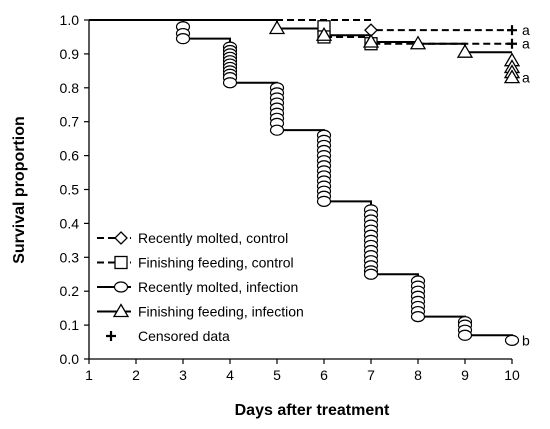 The width and height of the screenshot is (550, 429). Describe the element at coordinates (70, 20) in the screenshot. I see `y-tick-label-1.0: 1.0` at that location.